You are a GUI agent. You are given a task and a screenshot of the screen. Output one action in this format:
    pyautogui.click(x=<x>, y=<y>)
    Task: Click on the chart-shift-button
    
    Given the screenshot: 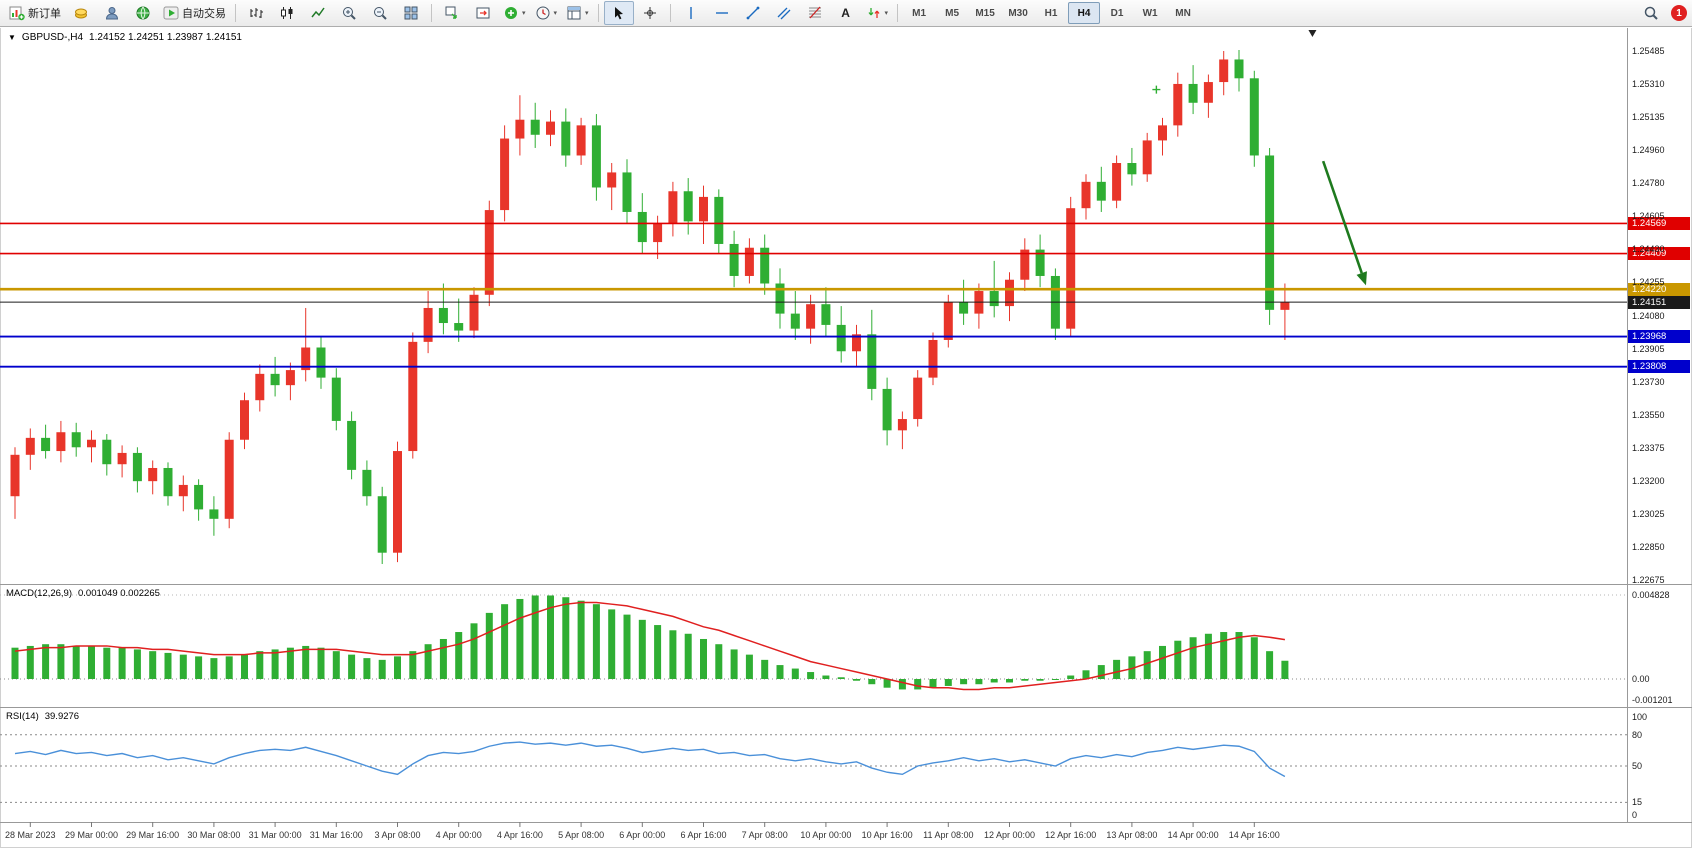 What is the action you would take?
    pyautogui.click(x=483, y=13)
    